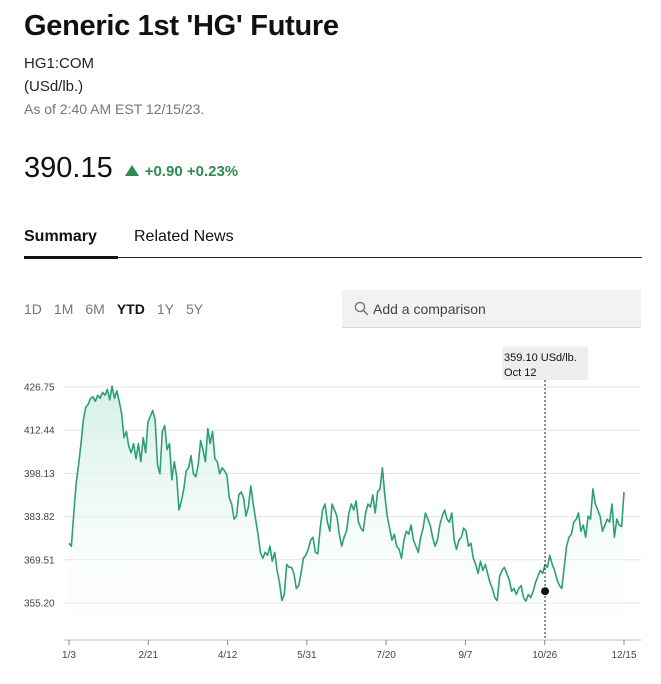 The width and height of the screenshot is (661, 684). What do you see at coordinates (54, 86) in the screenshot?
I see `price-unit: (USd/lb.)` at bounding box center [54, 86].